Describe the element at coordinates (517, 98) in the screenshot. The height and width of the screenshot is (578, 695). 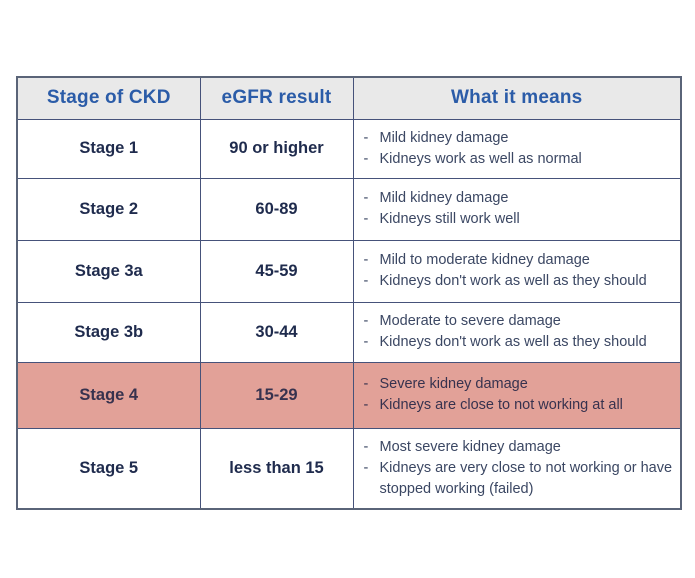
I see `header-what-it-means: What it means` at that location.